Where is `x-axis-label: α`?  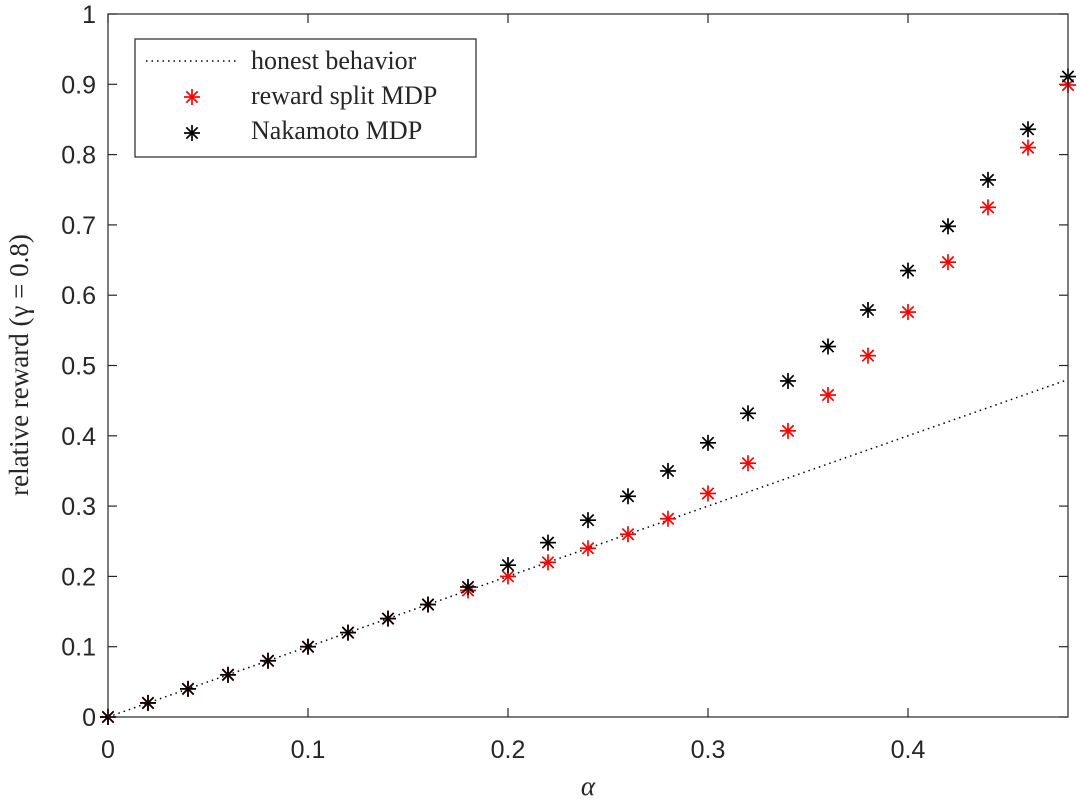 x-axis-label: α is located at coordinates (588, 786).